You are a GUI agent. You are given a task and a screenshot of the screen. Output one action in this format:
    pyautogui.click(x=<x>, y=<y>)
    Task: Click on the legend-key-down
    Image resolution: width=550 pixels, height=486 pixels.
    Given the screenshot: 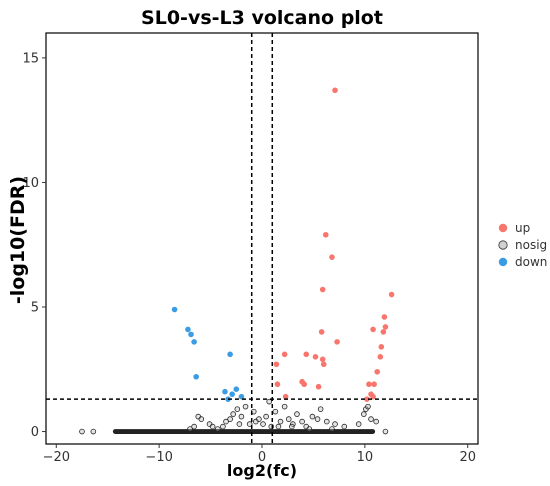 What is the action you would take?
    pyautogui.click(x=503, y=262)
    